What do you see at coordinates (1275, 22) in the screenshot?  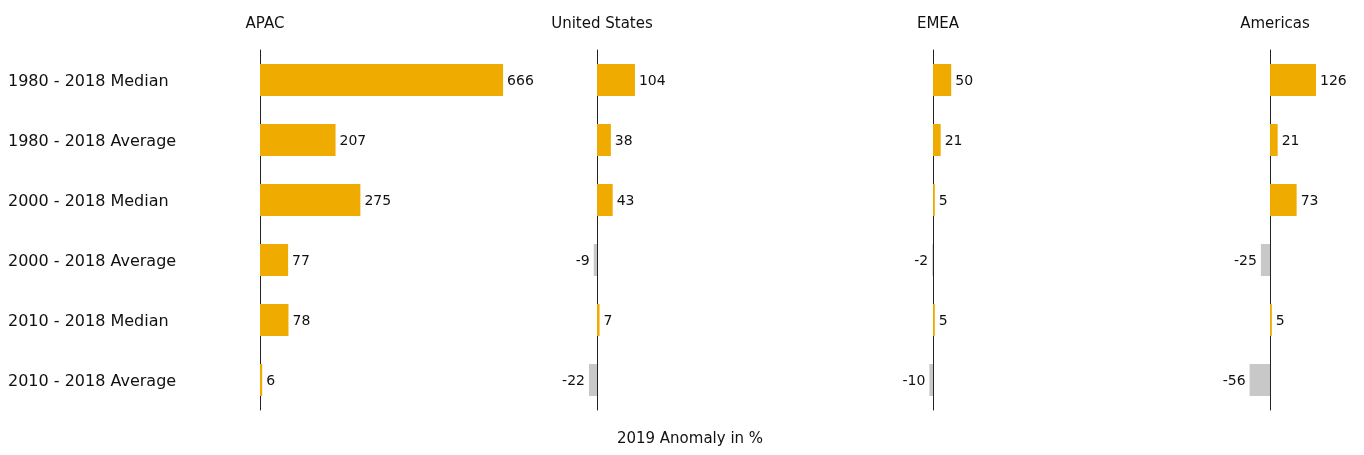 I see `chart-title: Americas` at bounding box center [1275, 22].